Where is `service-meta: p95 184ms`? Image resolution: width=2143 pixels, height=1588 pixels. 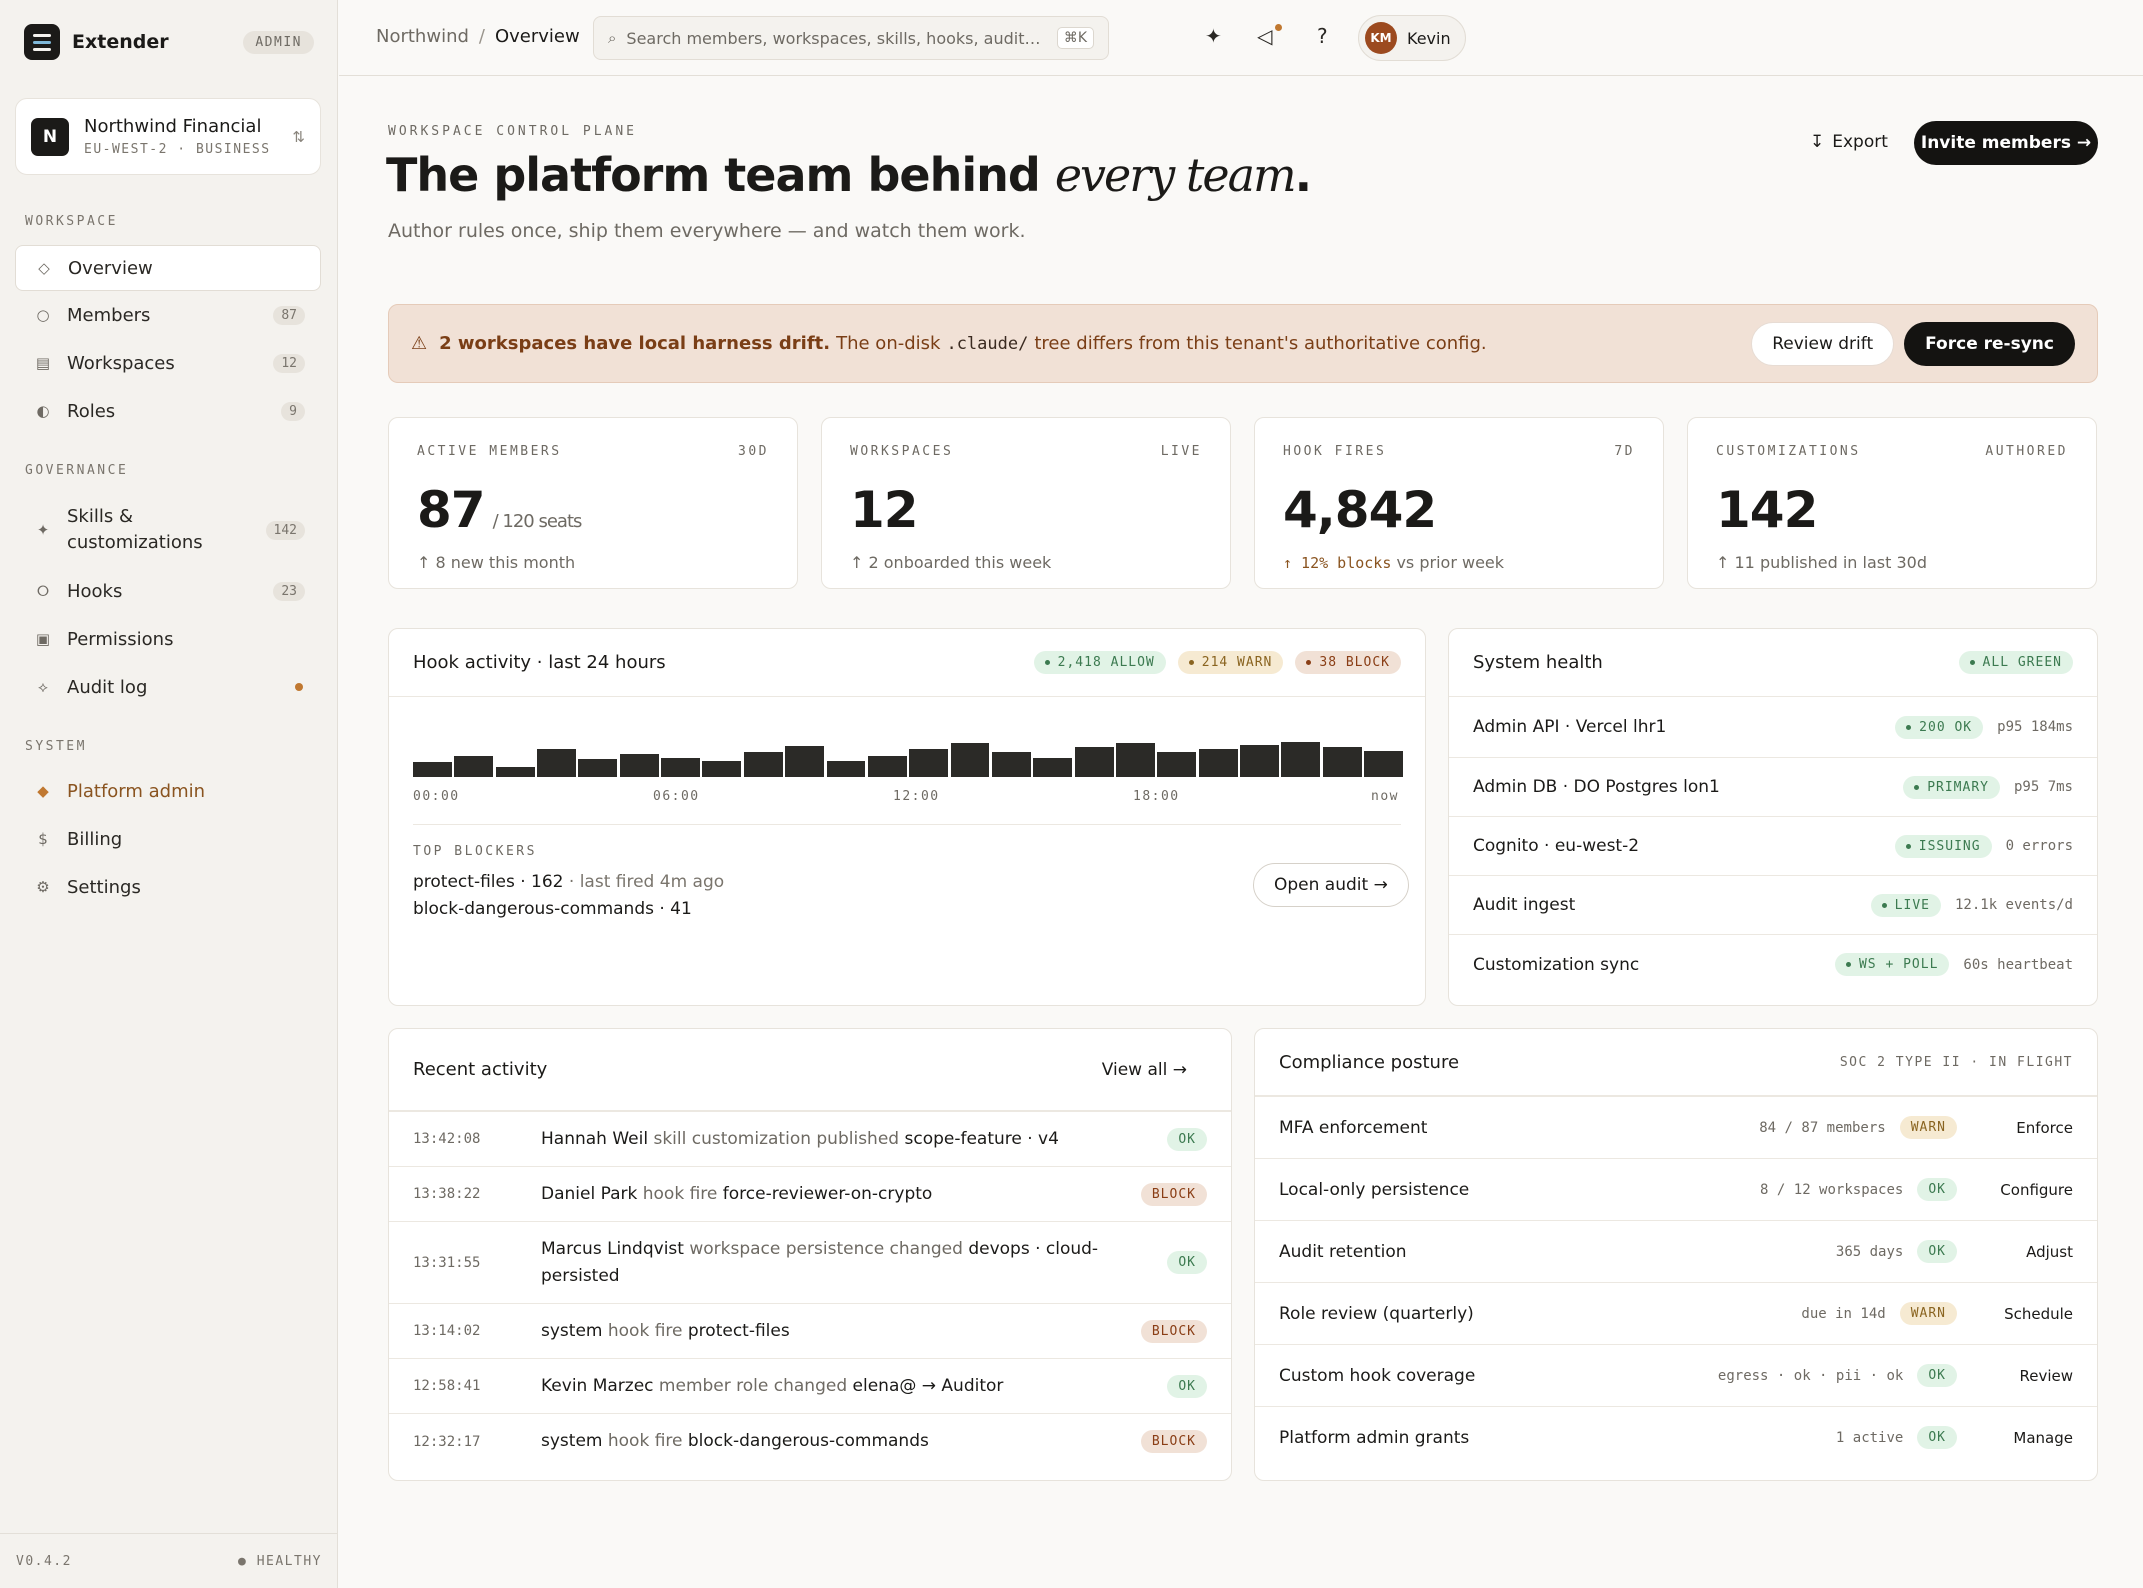 service-meta: p95 184ms is located at coordinates (2035, 727).